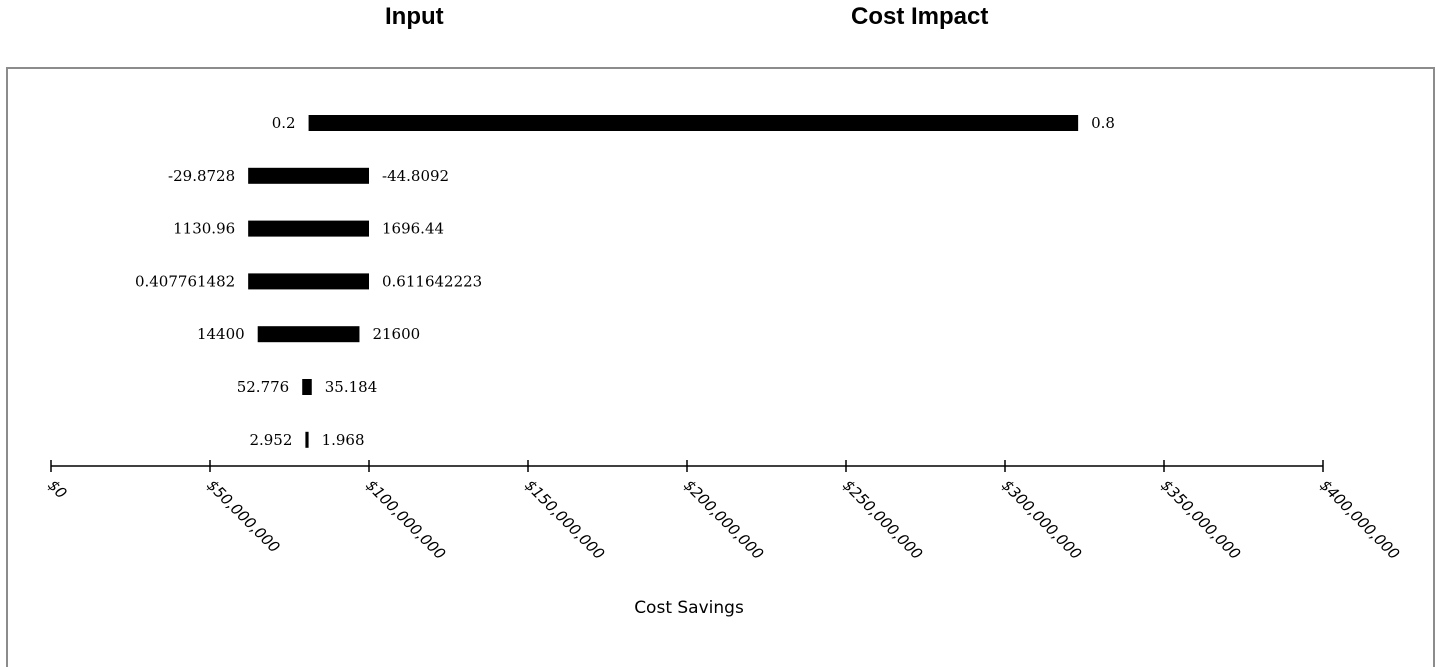 The image size is (1438, 667). Describe the element at coordinates (564, 519) in the screenshot. I see `x-tick-label: $150,000,000` at that location.